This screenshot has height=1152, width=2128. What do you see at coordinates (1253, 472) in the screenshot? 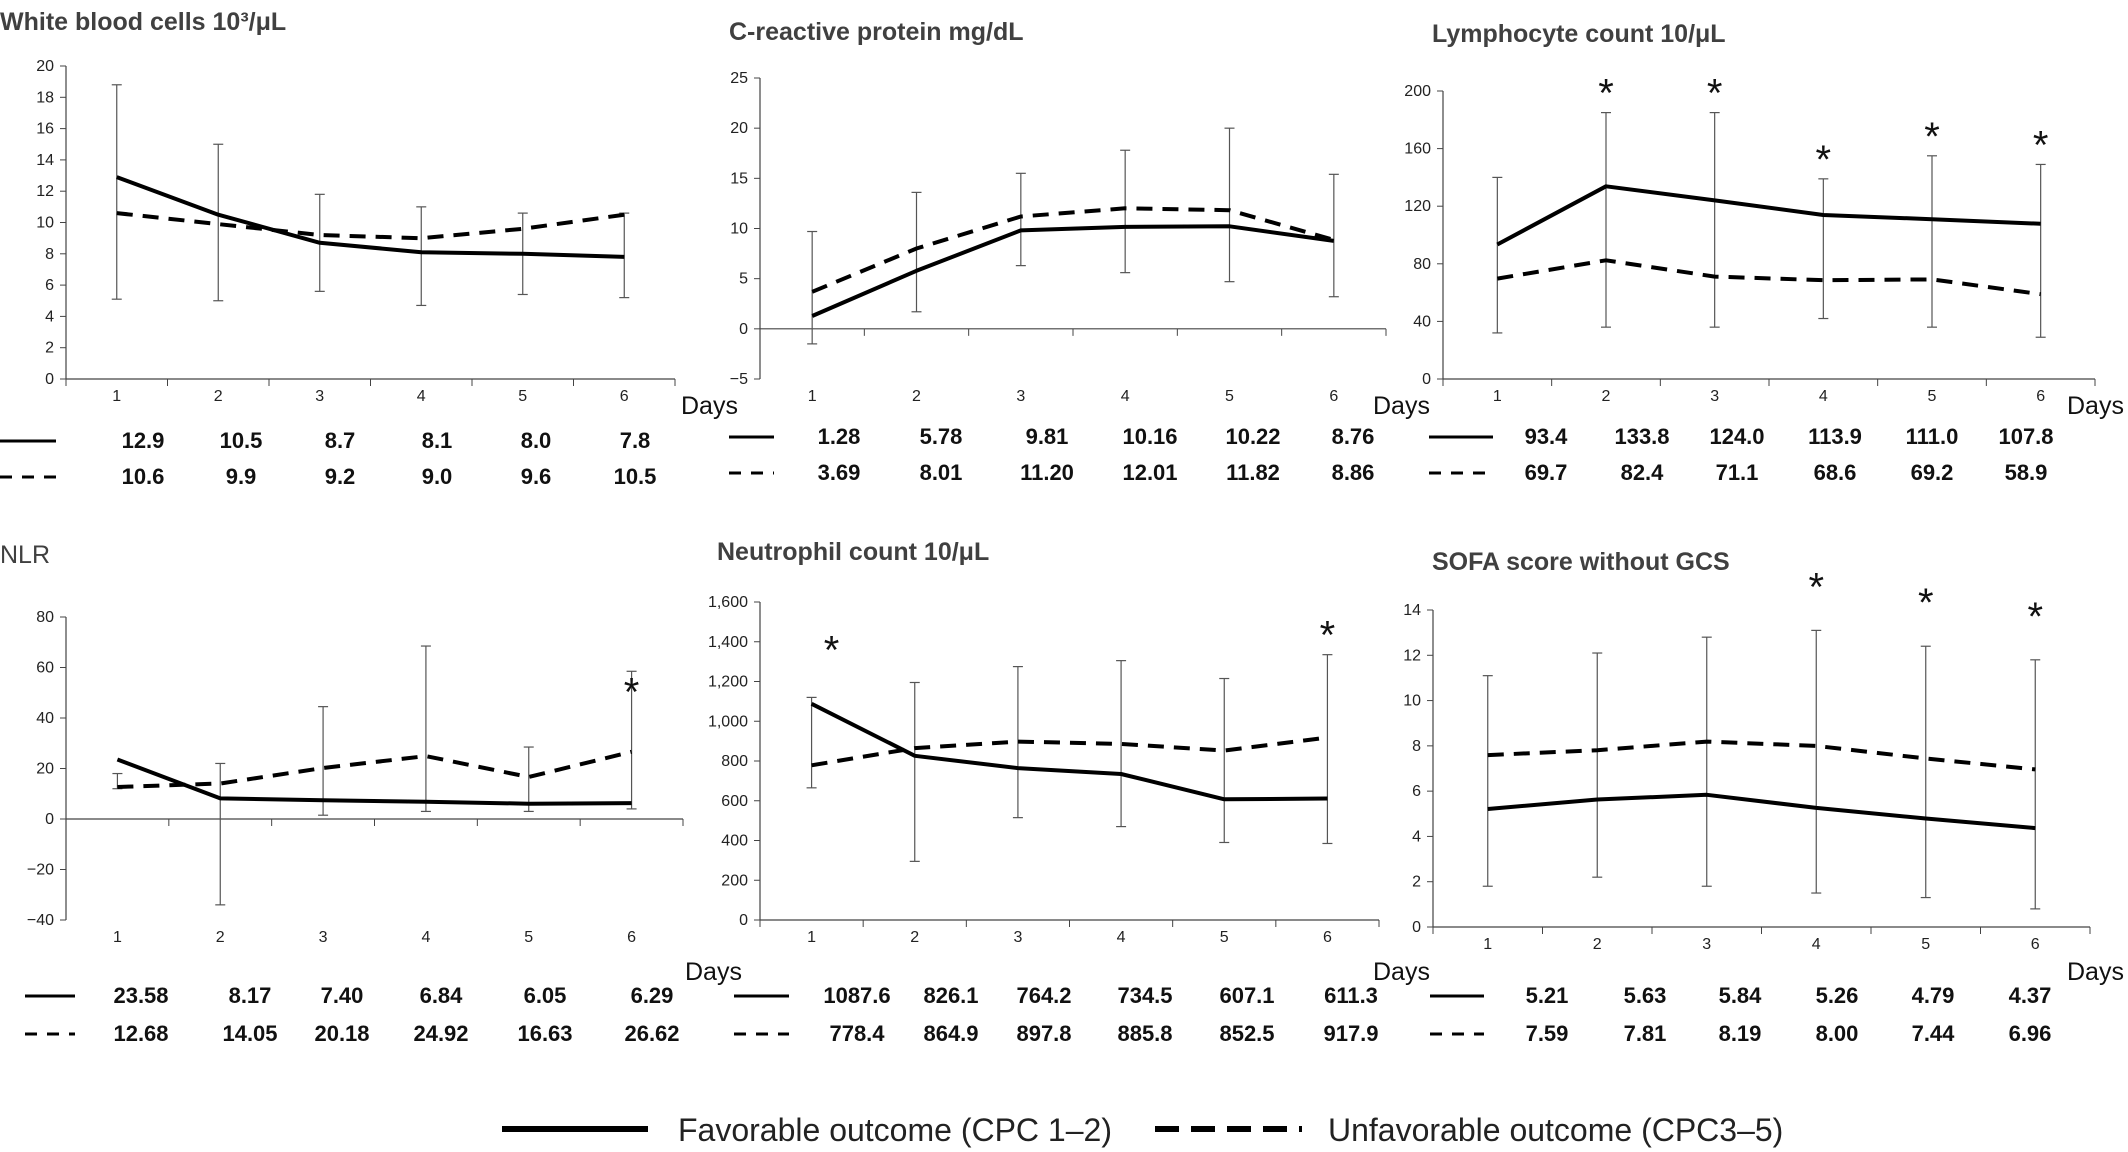
I see `data-value-label: 11.82` at bounding box center [1253, 472].